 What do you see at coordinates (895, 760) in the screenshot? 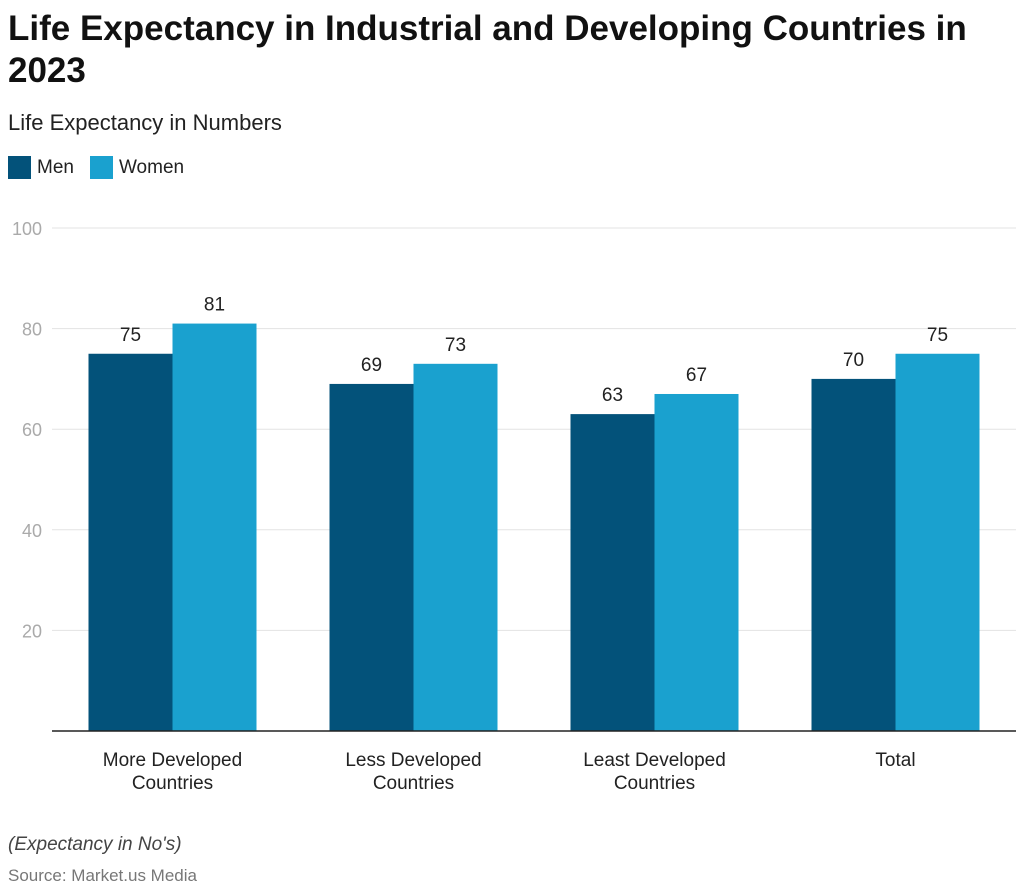
I see `x-tick-label: Total` at bounding box center [895, 760].